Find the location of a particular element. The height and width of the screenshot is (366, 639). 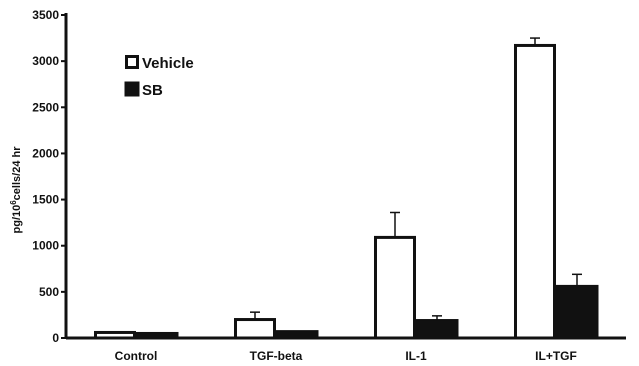

bar-sb-control is located at coordinates (157, 335).